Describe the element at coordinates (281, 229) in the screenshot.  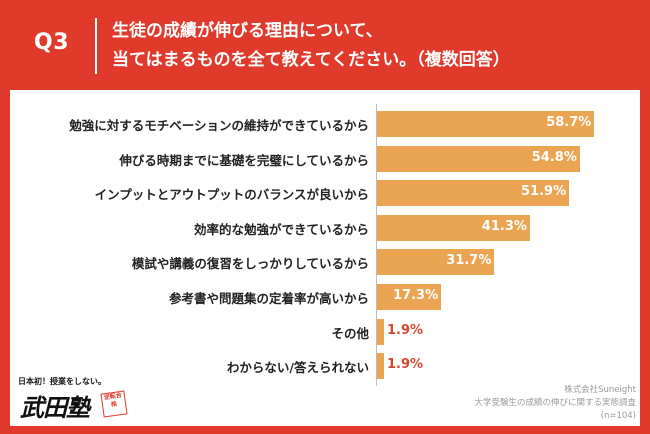
I see `category-label: 効率的な勉強ができているから` at that location.